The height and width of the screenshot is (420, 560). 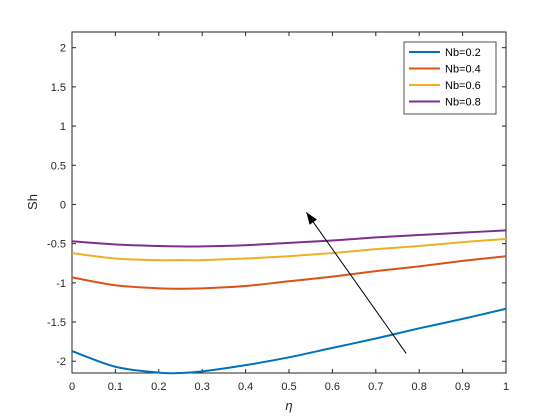 I want to click on y-tick-label: -2, so click(x=61, y=362).